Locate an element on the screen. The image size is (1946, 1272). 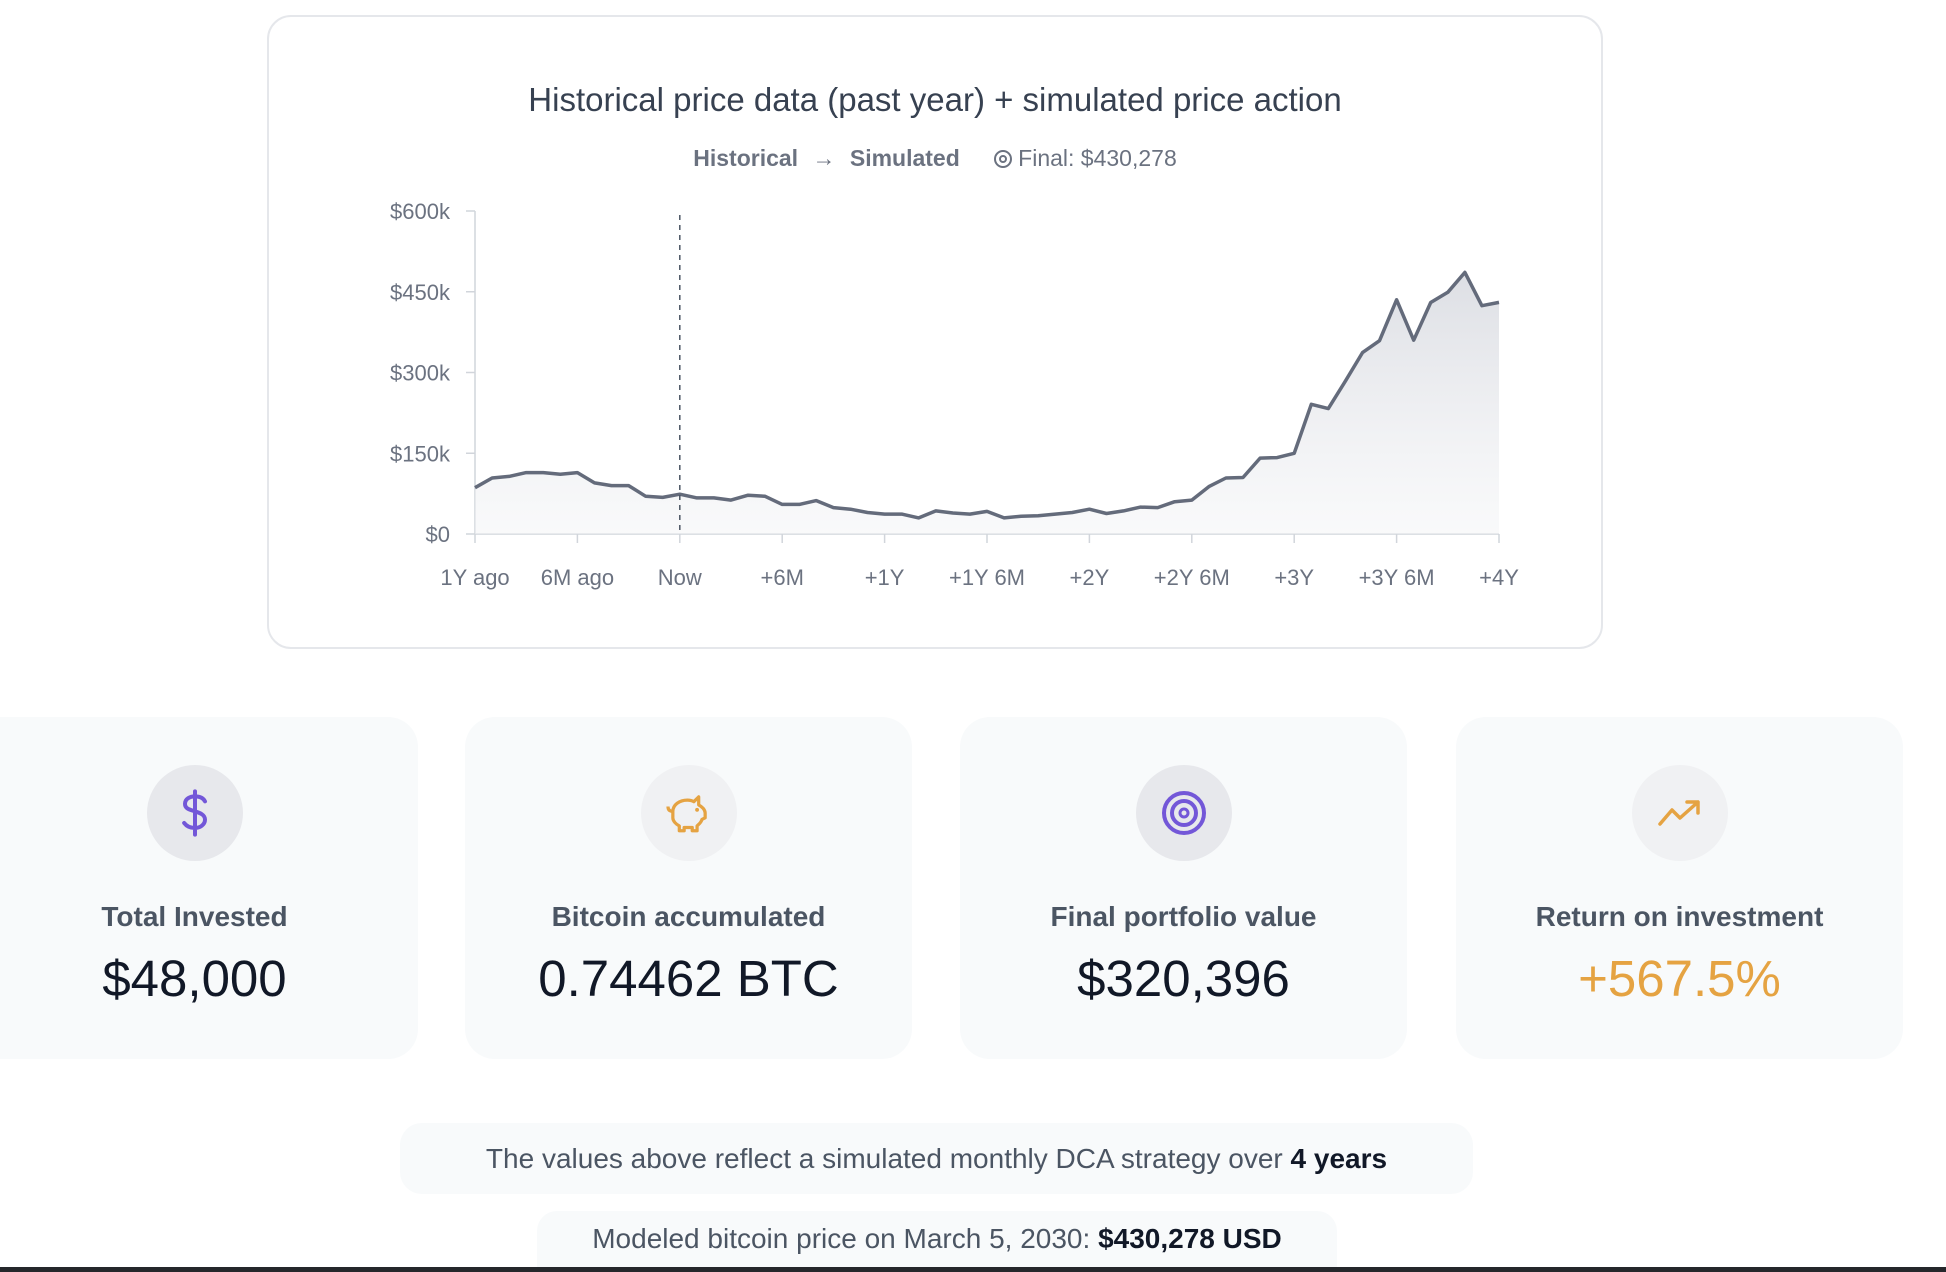
stat-value: $320,396 is located at coordinates (1183, 978).